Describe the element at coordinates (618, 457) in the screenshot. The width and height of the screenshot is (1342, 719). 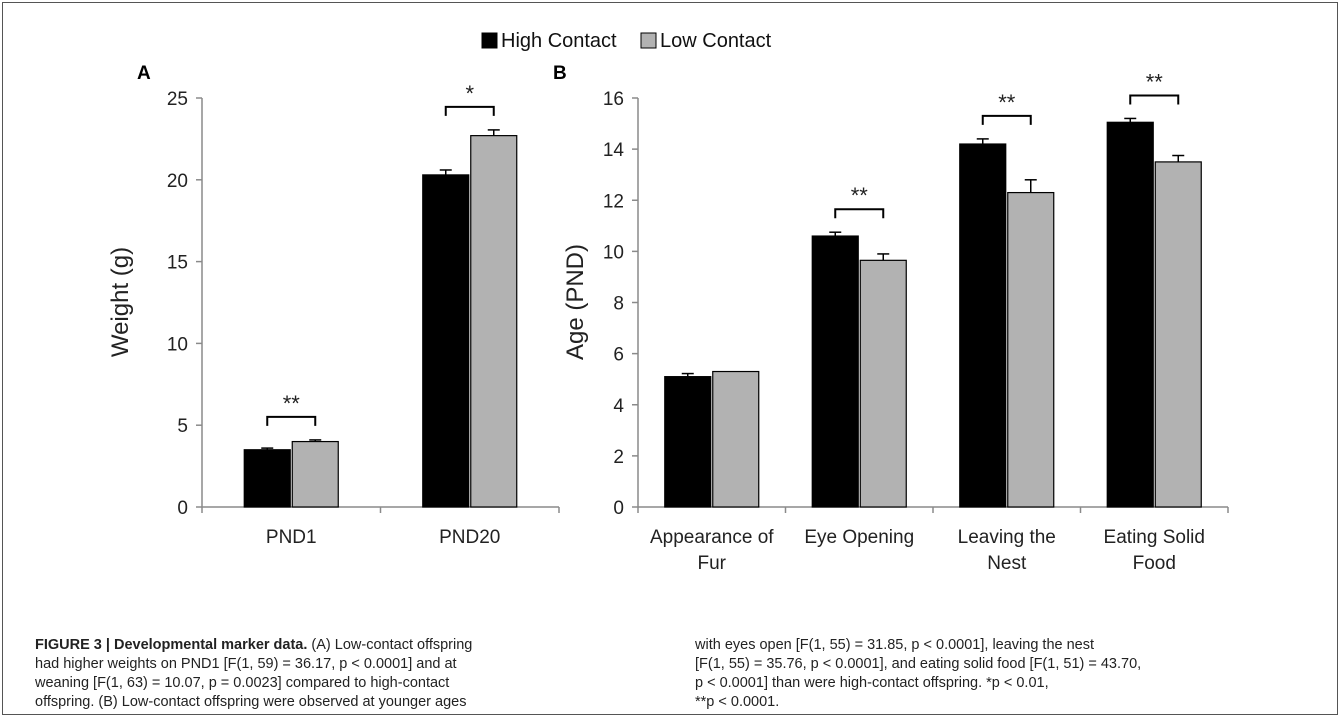
I see `y-tick-label: 2` at that location.